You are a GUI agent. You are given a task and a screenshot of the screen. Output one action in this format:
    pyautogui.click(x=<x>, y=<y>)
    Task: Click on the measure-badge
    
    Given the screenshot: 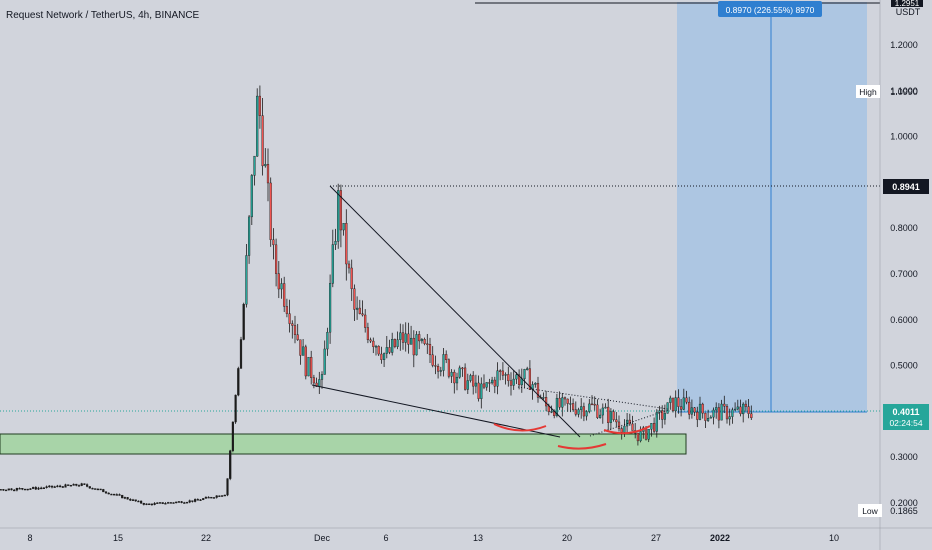 What is the action you would take?
    pyautogui.click(x=770, y=9)
    